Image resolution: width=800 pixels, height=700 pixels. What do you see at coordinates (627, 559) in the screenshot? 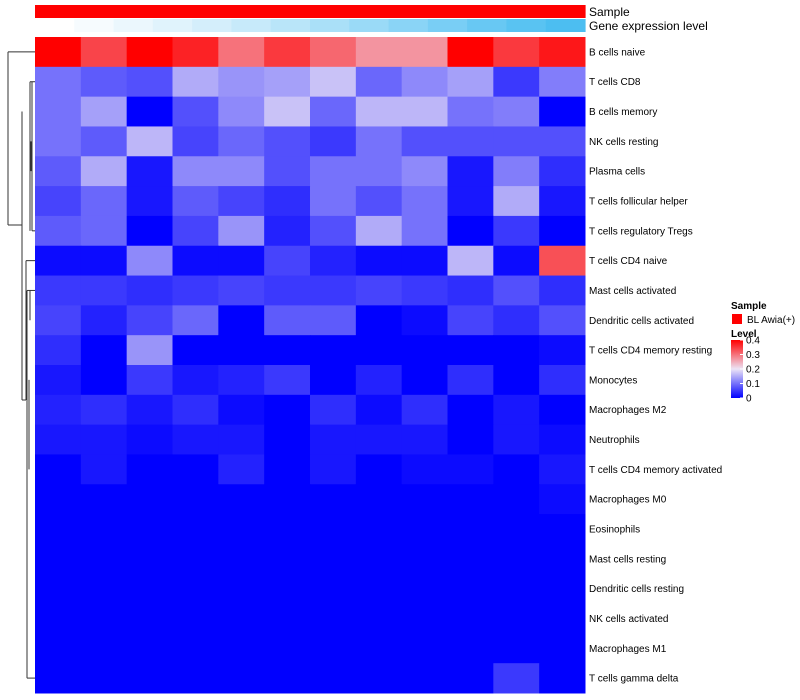
I see `row-label: Mast cells resting` at bounding box center [627, 559].